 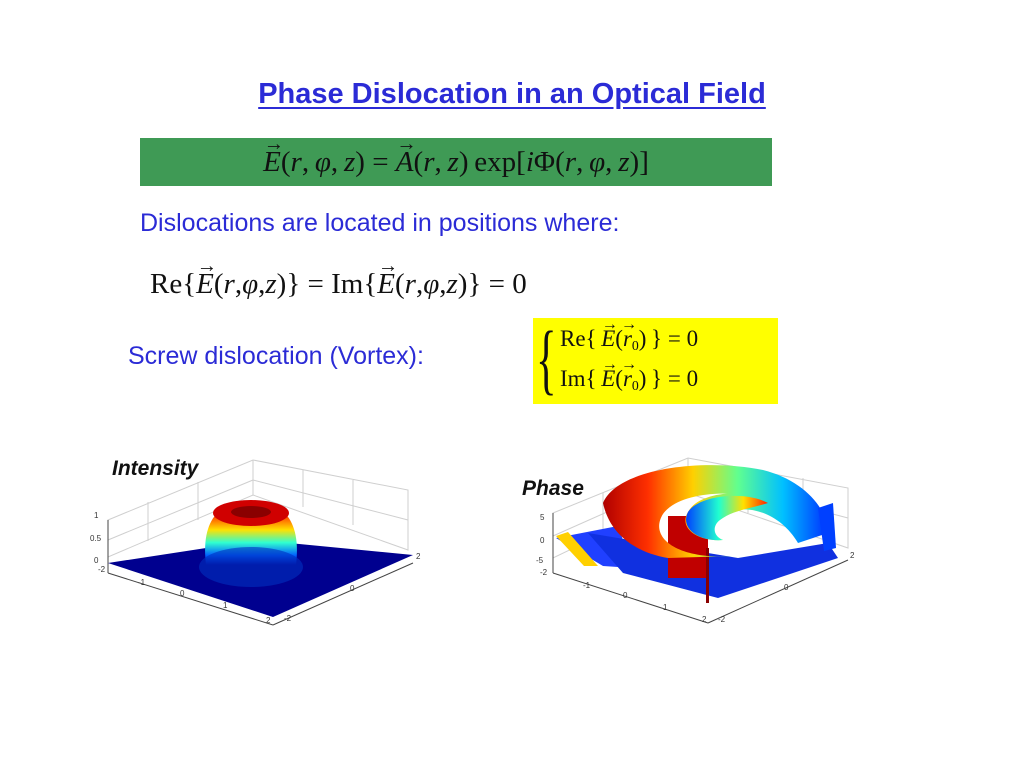 What do you see at coordinates (338, 284) in the screenshot?
I see `condition-equation: Re{E(r,φ,z)} = Im{E(r,φ,z)} = 0` at bounding box center [338, 284].